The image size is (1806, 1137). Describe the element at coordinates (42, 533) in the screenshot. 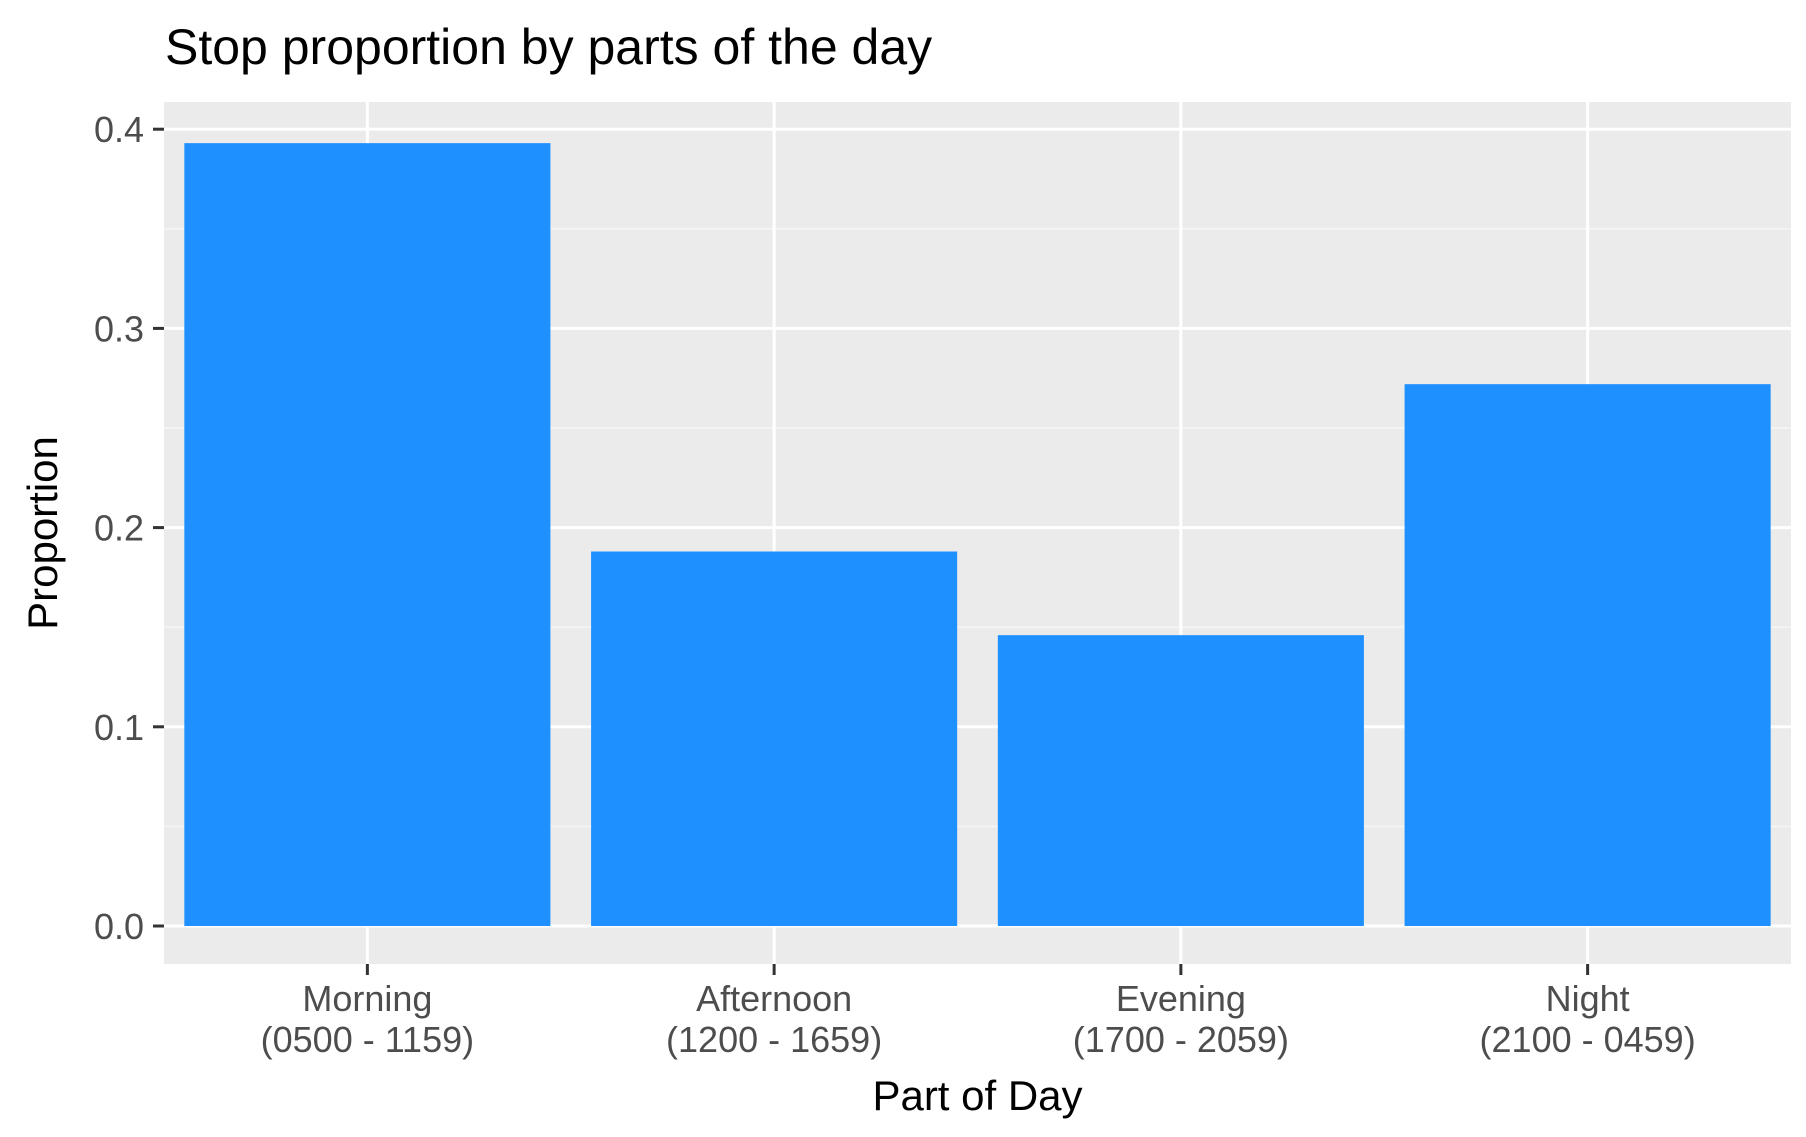

I see `y-axis-label: Proportion` at that location.